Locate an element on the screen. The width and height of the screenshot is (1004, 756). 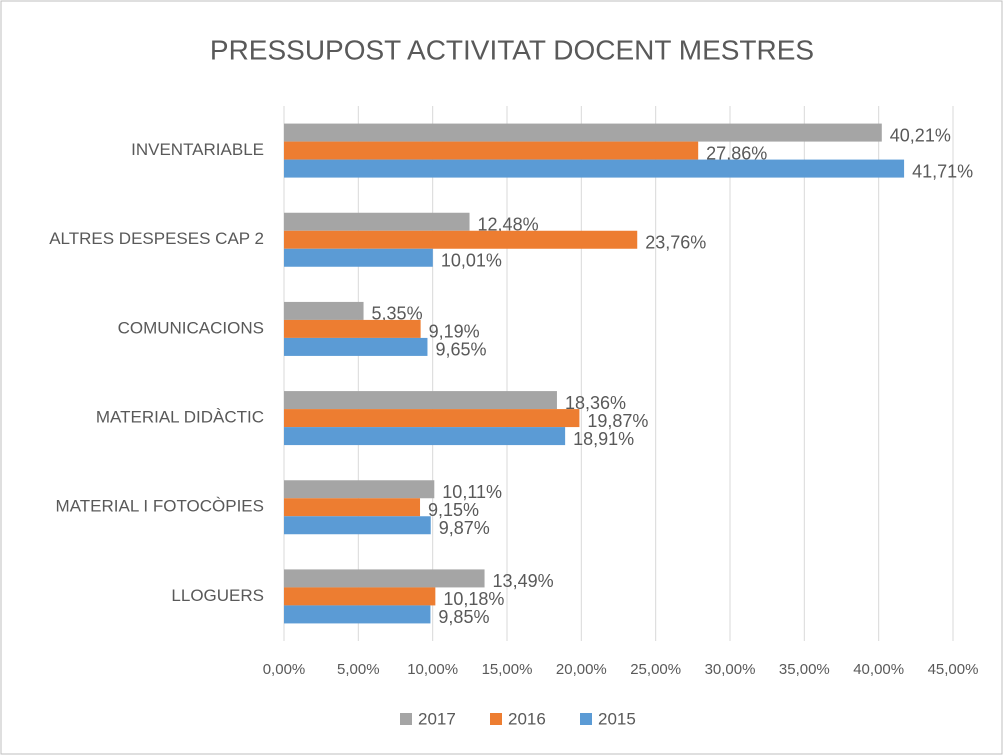
value-label: 12,48% is located at coordinates (508, 225).